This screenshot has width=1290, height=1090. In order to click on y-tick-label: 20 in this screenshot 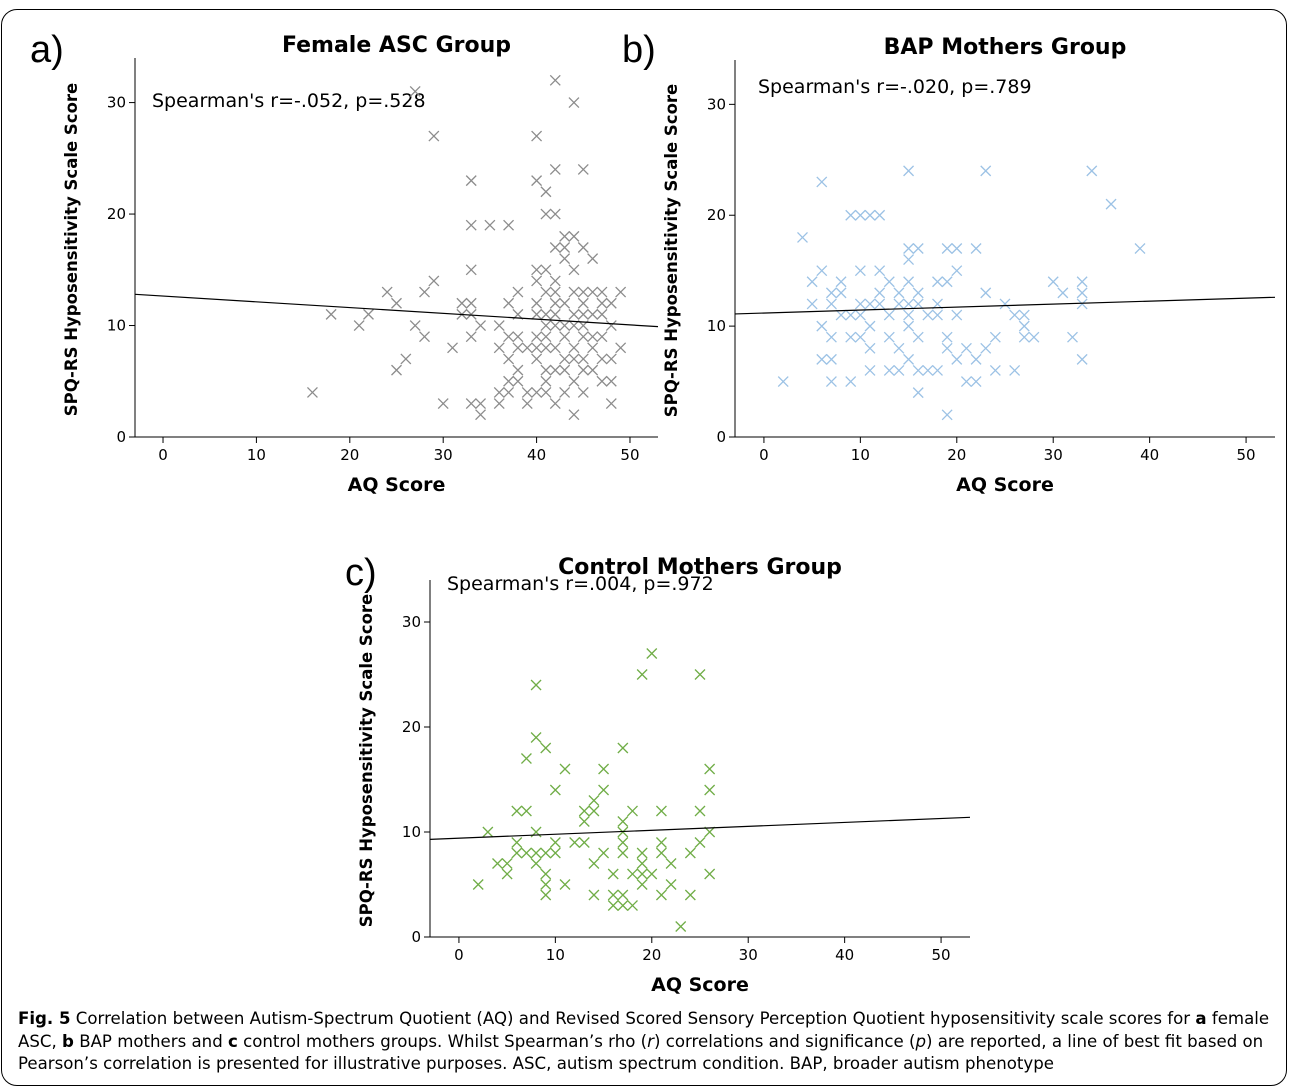, I will do `click(411, 727)`.